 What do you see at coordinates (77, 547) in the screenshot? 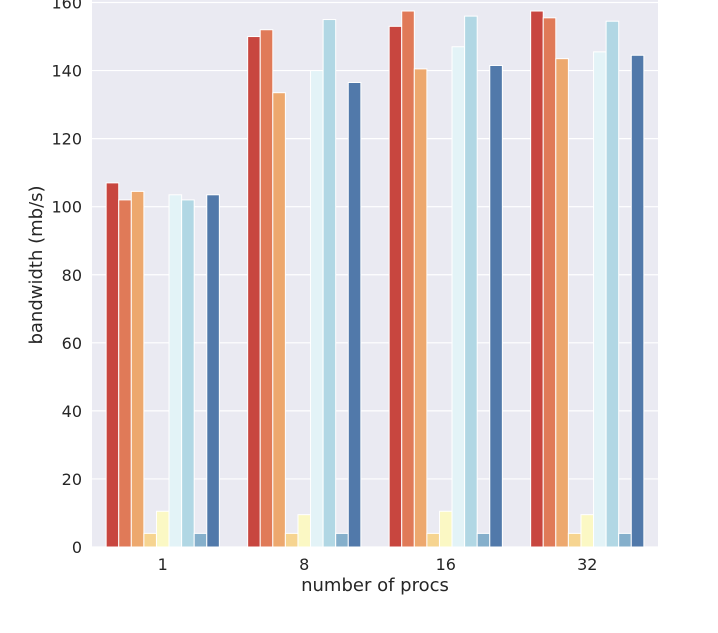
I see `y-tick-label: 0` at bounding box center [77, 547].